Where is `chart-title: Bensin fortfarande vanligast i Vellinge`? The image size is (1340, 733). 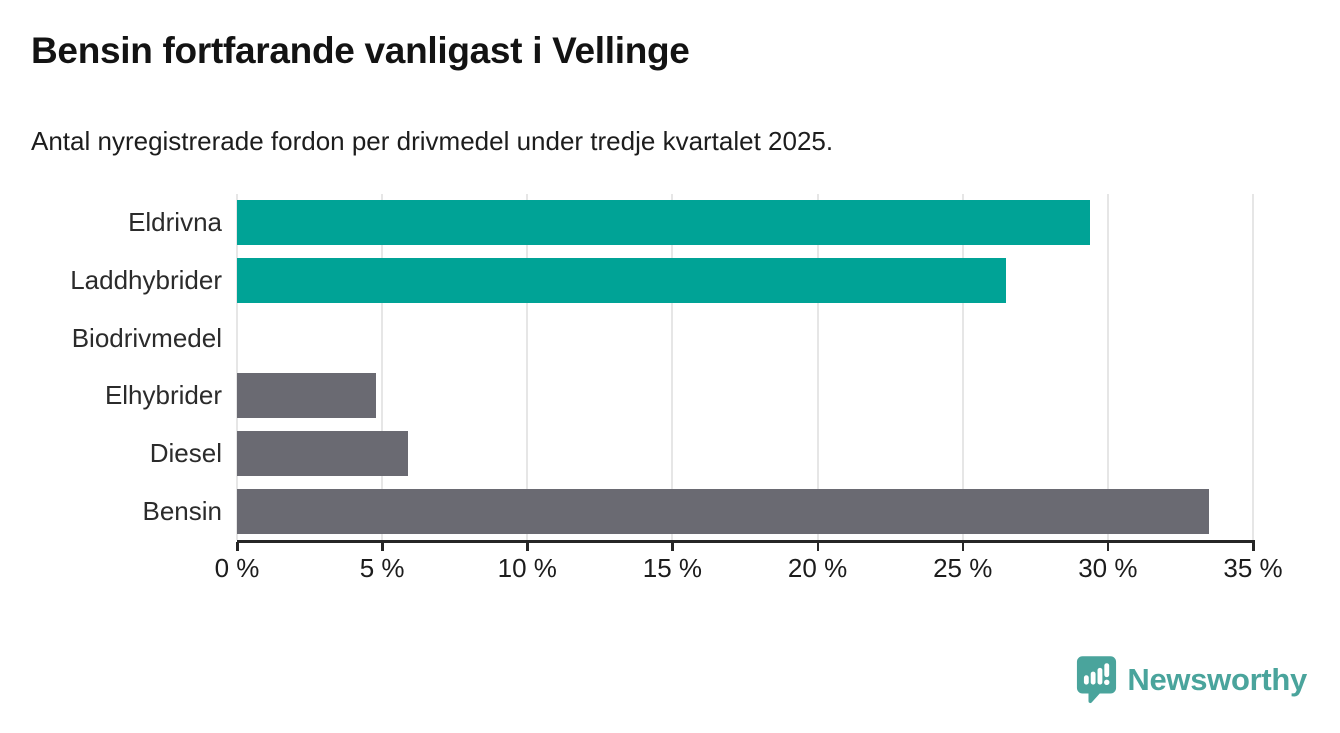 chart-title: Bensin fortfarande vanligast i Vellinge is located at coordinates (360, 50).